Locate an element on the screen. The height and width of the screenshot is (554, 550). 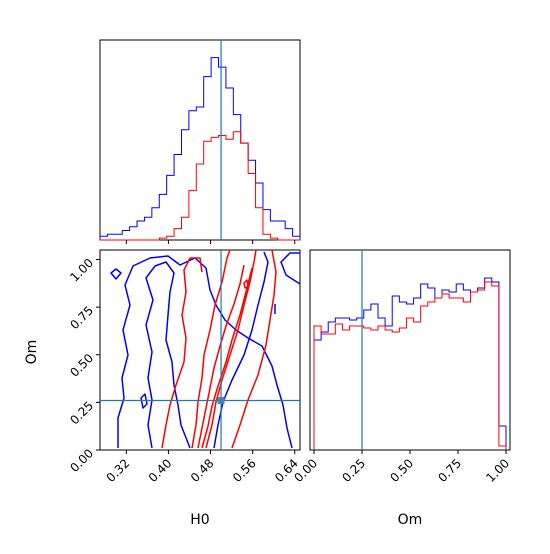
joint-ylabel: Om is located at coordinates (32, 352).